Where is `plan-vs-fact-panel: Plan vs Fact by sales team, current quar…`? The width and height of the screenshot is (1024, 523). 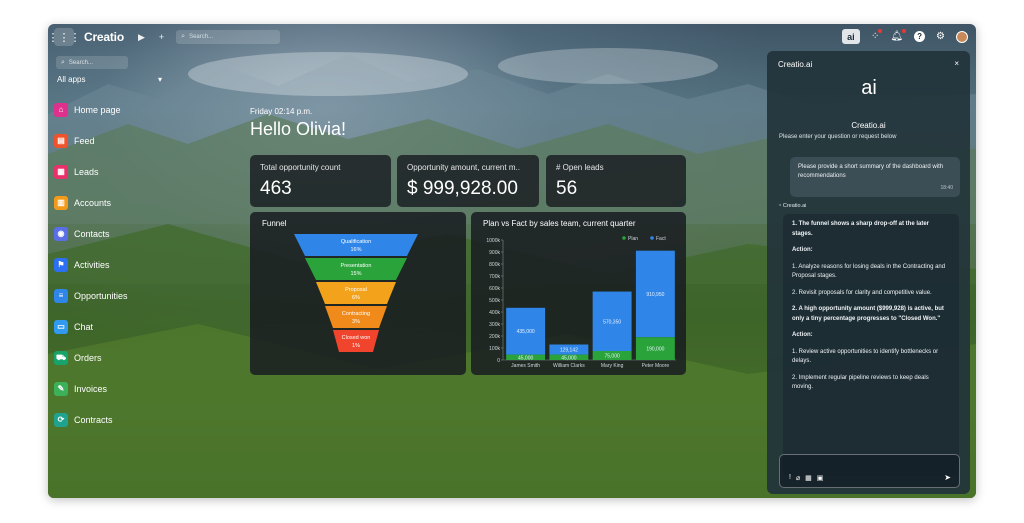
plan-vs-fact-panel: Plan vs Fact by sales team, current quar… is located at coordinates (578, 293).